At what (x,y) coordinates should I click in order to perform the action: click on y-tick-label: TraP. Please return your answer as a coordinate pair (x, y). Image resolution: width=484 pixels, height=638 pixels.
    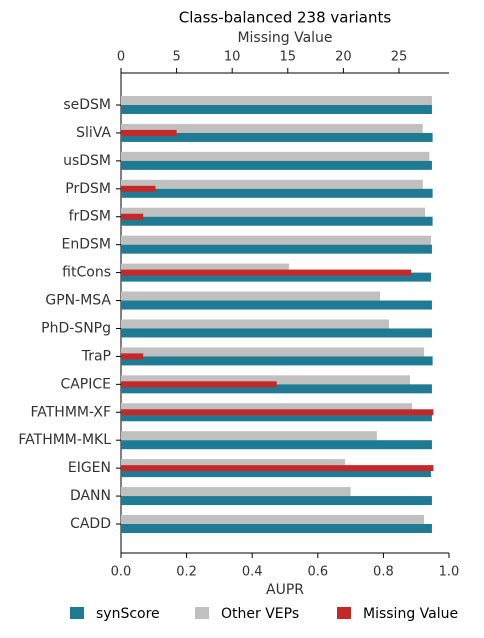
    Looking at the image, I should click on (96, 356).